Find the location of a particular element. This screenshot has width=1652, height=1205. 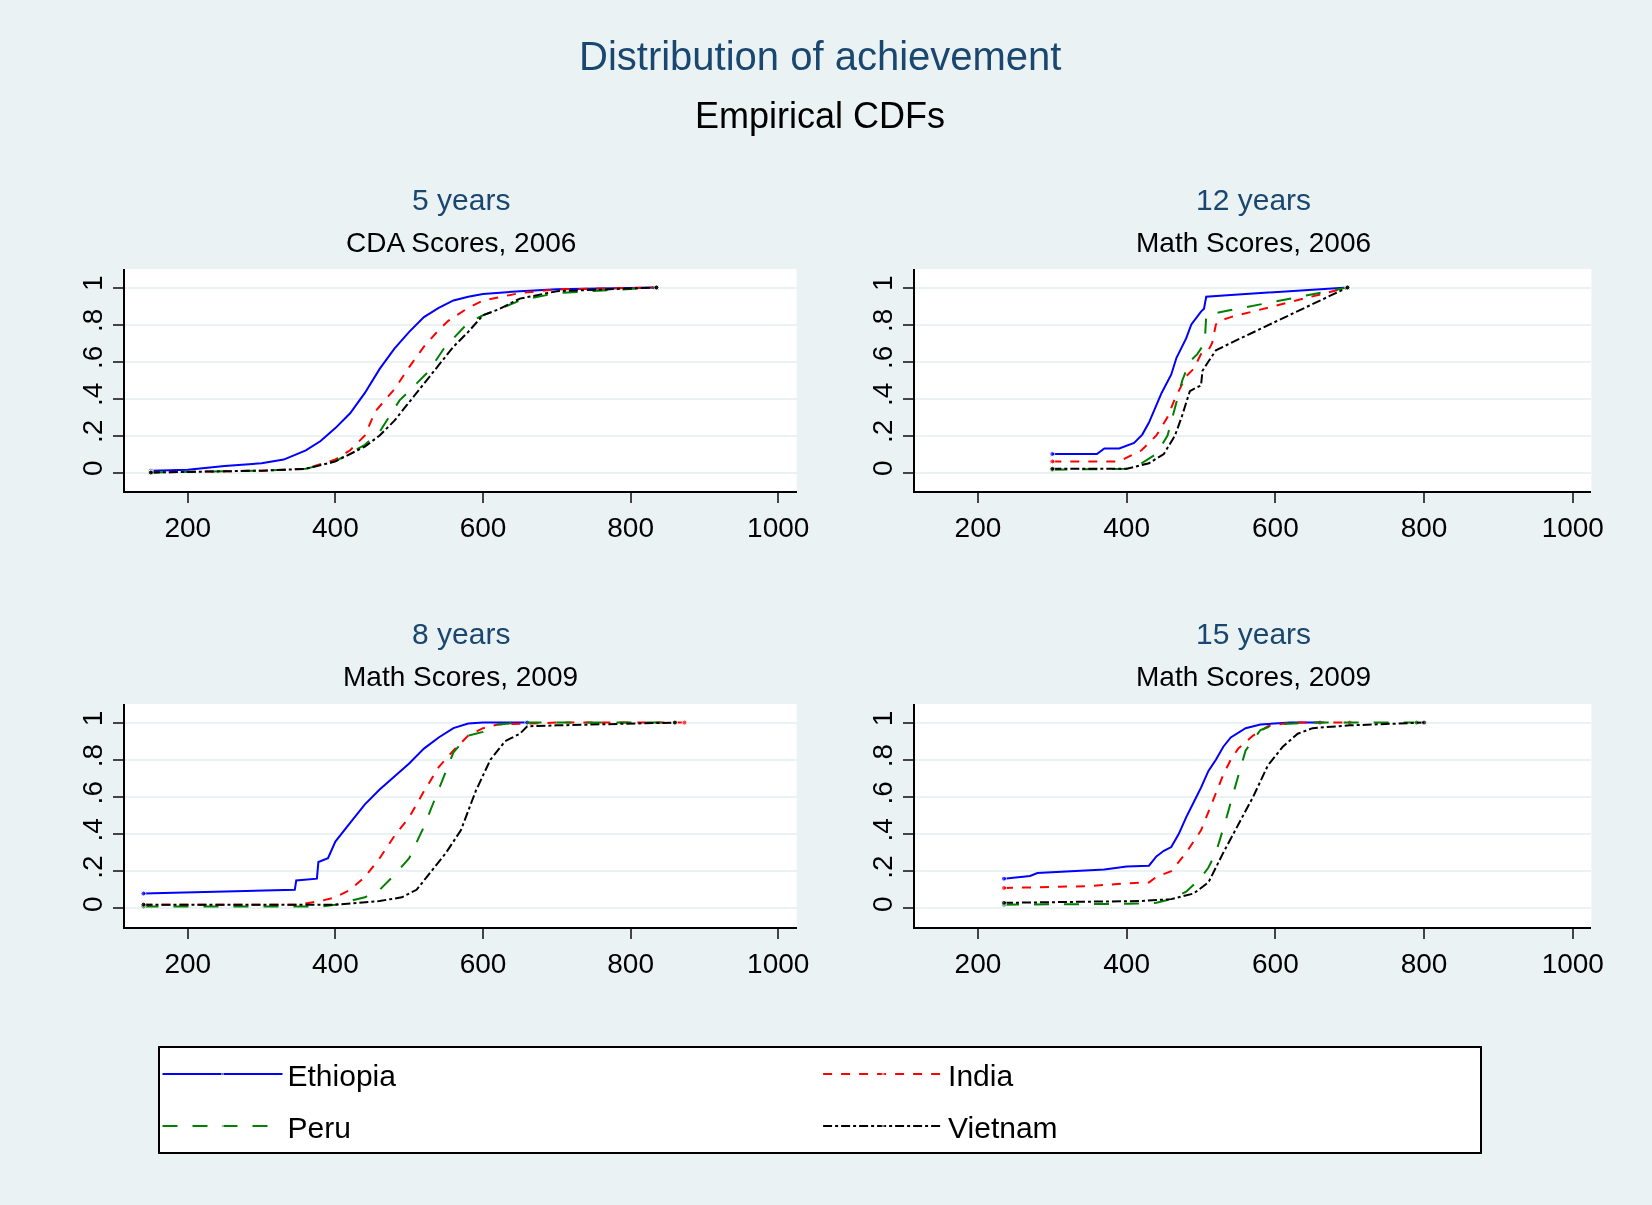

legend-label: Peru is located at coordinates (319, 1127).